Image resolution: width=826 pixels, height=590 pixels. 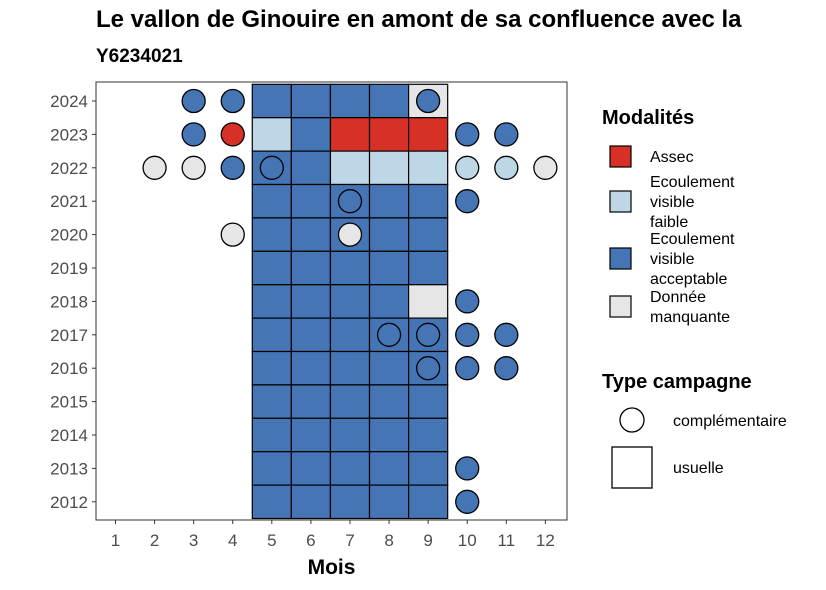 I want to click on y-tick-label: 2022, so click(x=69, y=168).